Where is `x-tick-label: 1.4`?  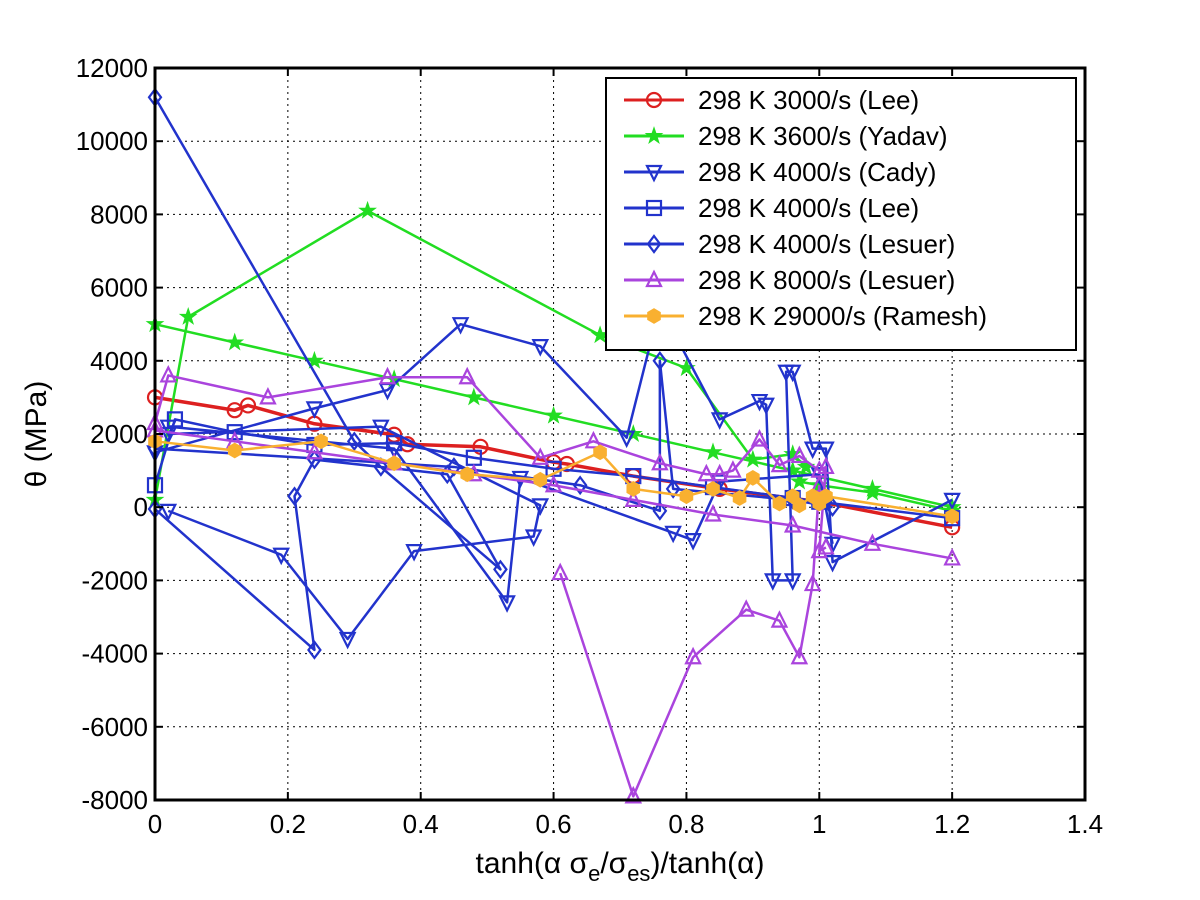 x-tick-label: 1.4 is located at coordinates (1085, 824).